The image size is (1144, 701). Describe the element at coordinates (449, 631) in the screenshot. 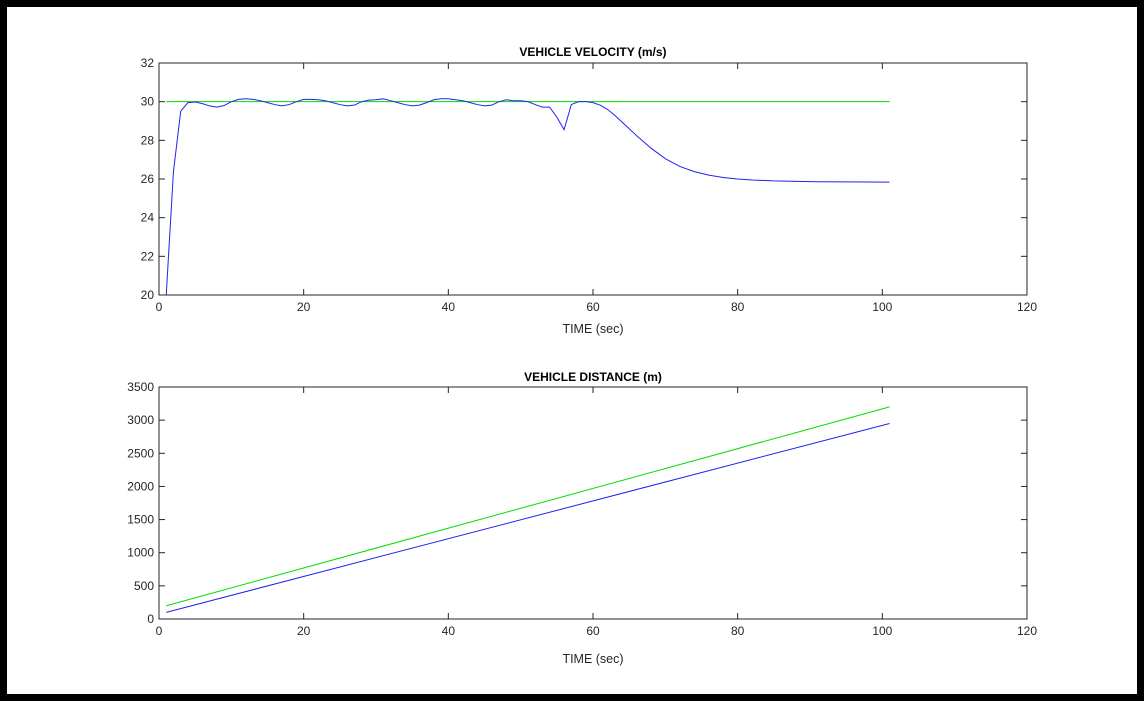

I see `distance-x-tick-label: 40` at that location.